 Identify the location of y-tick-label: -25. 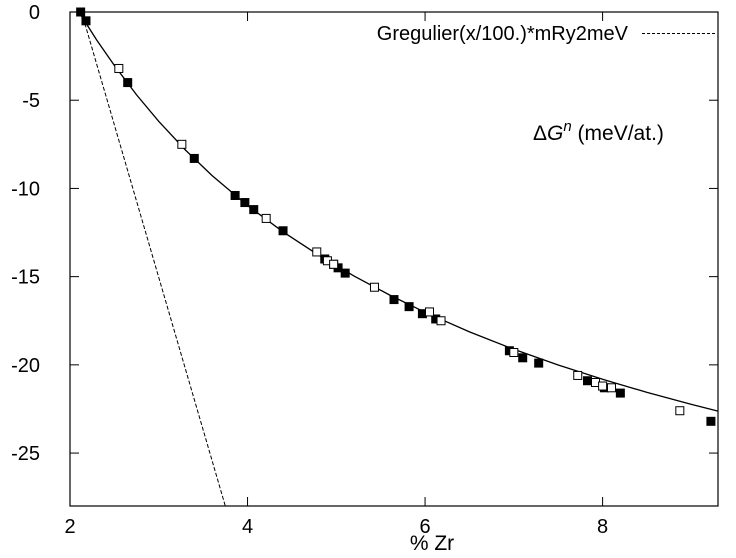
(25, 454).